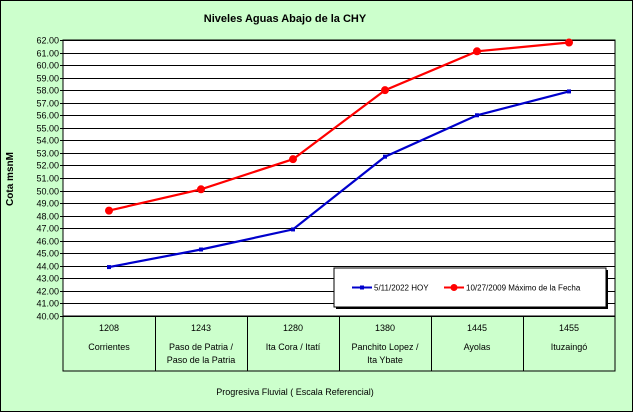 The width and height of the screenshot is (633, 412). Describe the element at coordinates (47, 91) in the screenshot. I see `y-tick-label: 58.00` at that location.